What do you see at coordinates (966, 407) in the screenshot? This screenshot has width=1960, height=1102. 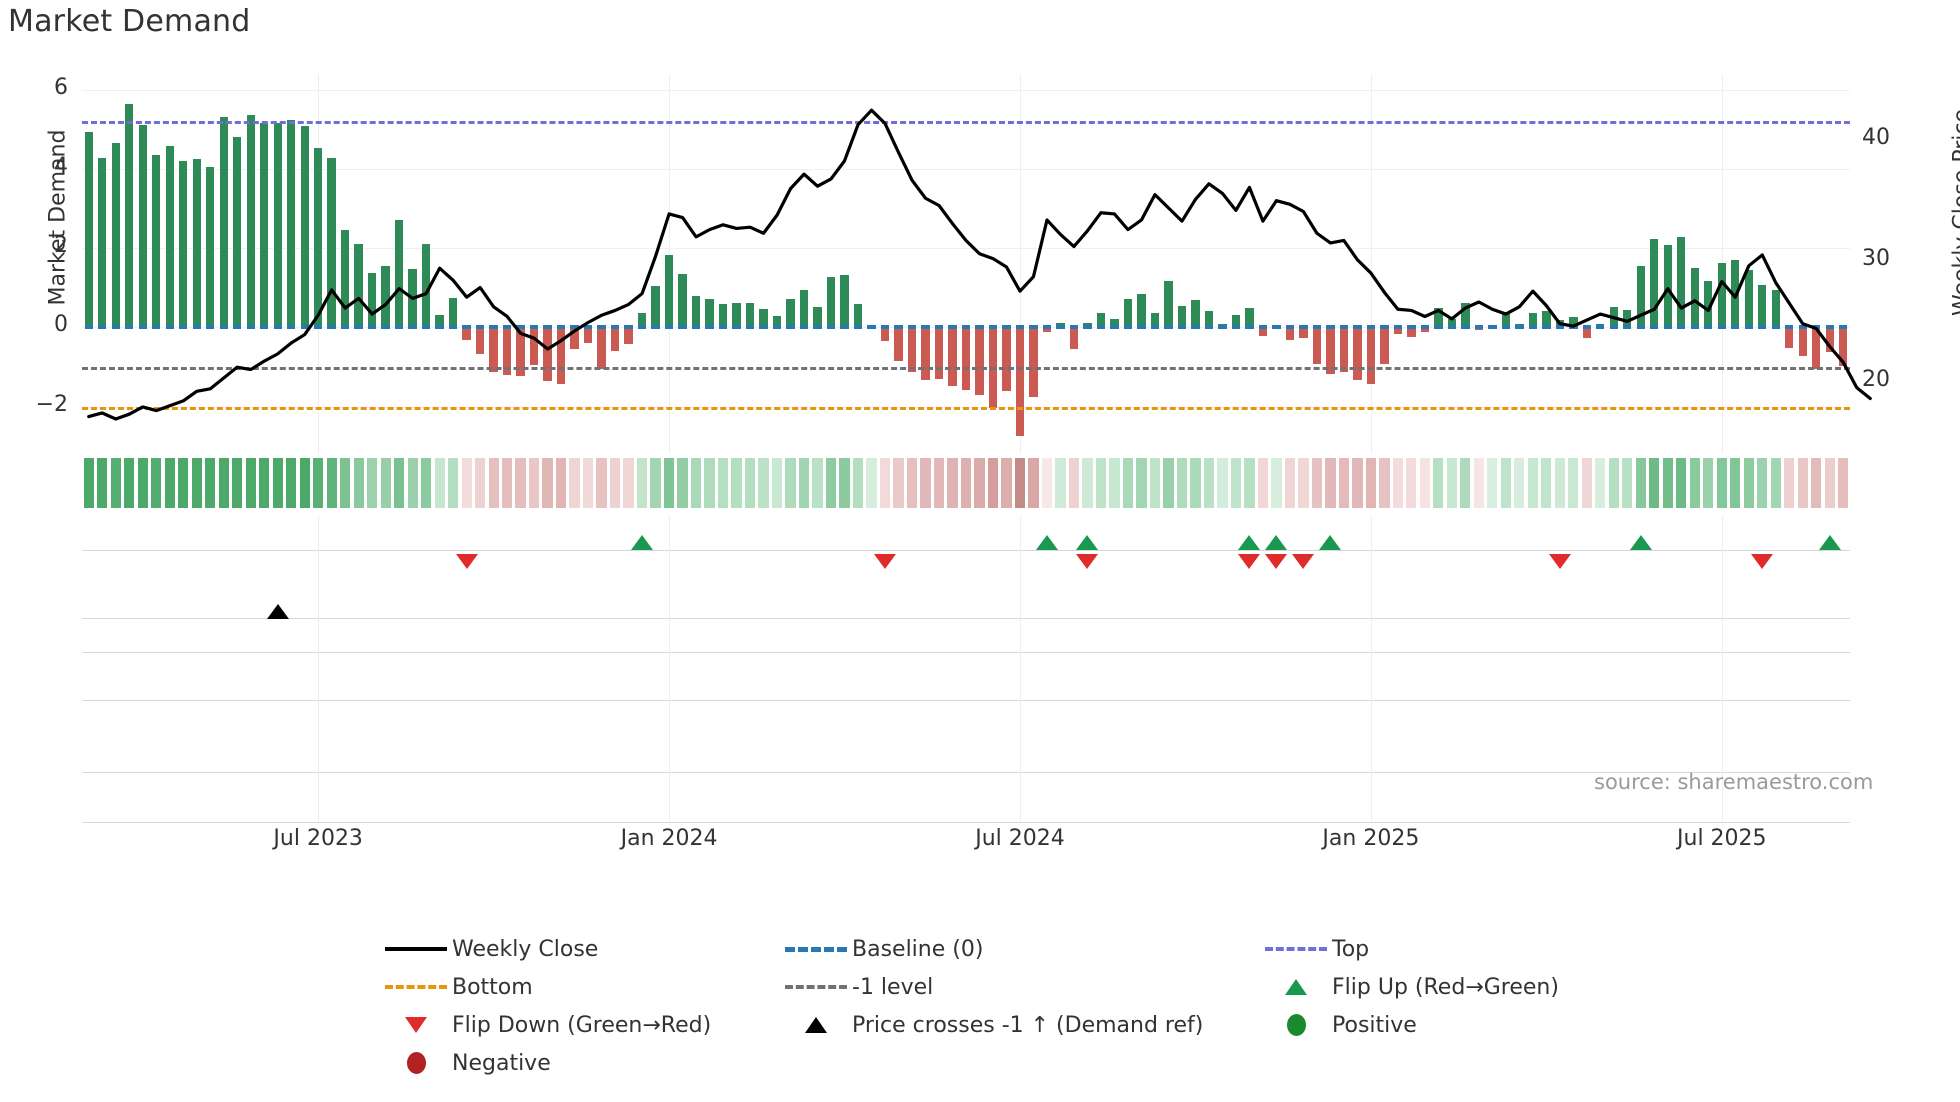 I see `gridline-horizontal` at bounding box center [966, 407].